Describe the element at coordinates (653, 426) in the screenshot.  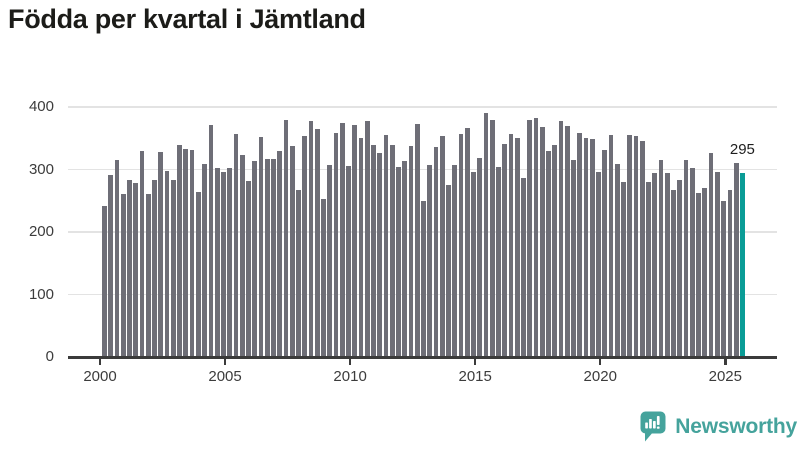
I see `newsworthy-chart-bubble-icon` at that location.